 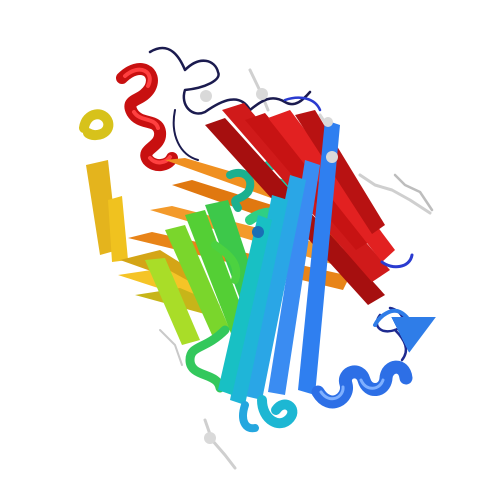 What do you see at coordinates (147, 117) in the screenshot?
I see `alpha-helix-red` at bounding box center [147, 117].